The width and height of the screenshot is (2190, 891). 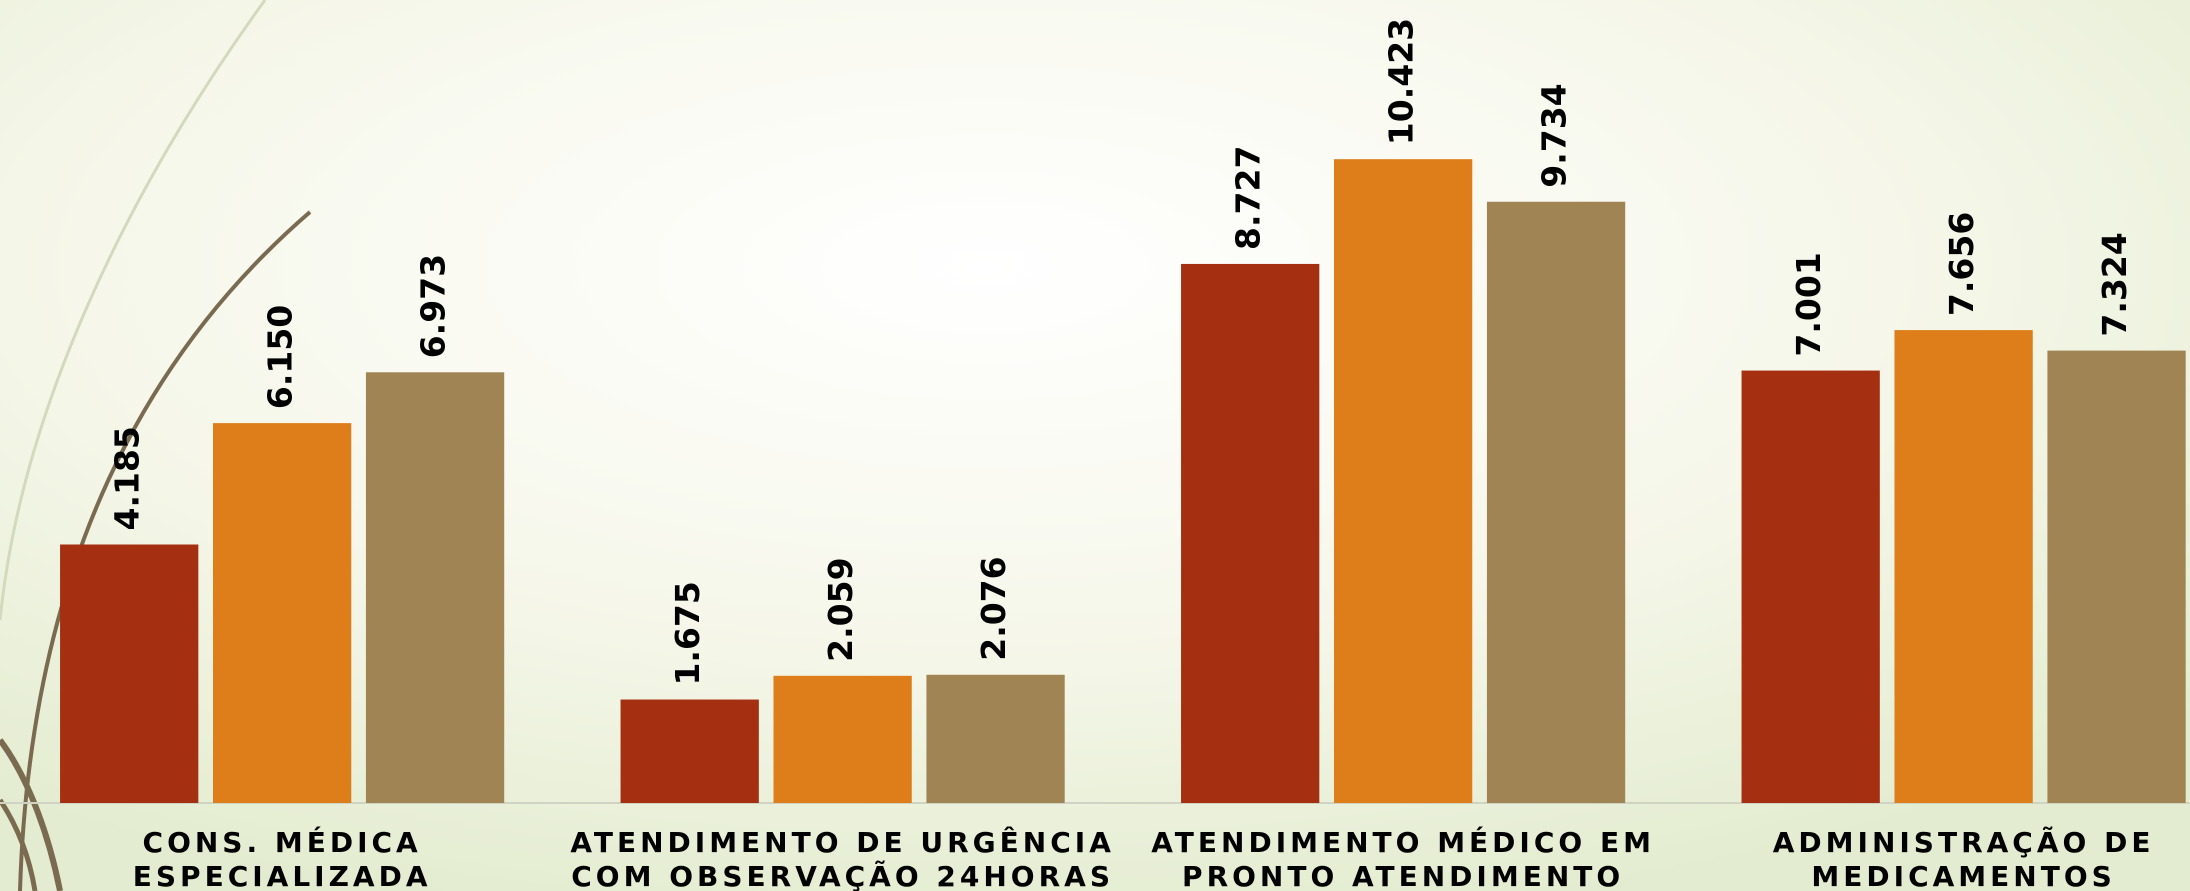 I want to click on category-label: MEDICAMENTOS, so click(x=1963, y=875).